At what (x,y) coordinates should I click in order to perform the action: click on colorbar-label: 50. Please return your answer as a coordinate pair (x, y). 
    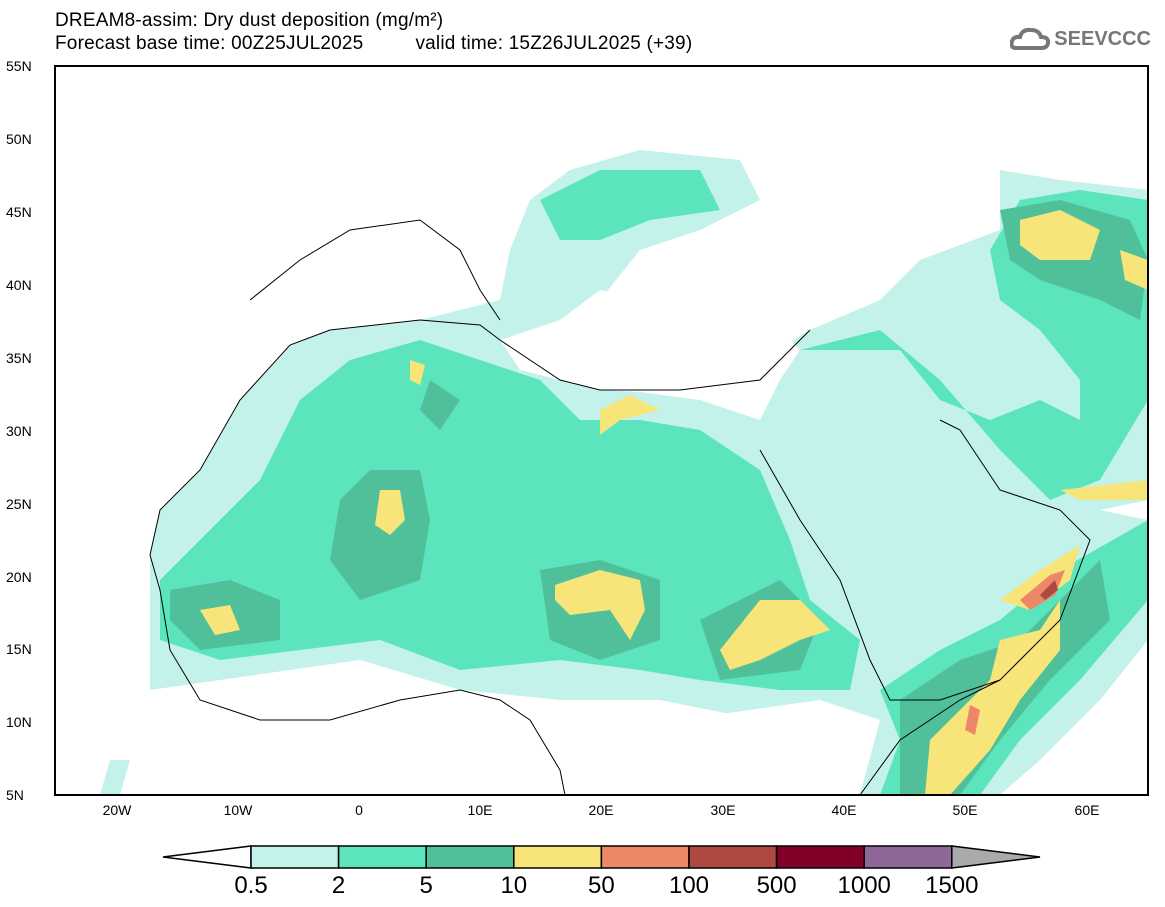
    Looking at the image, I should click on (601, 885).